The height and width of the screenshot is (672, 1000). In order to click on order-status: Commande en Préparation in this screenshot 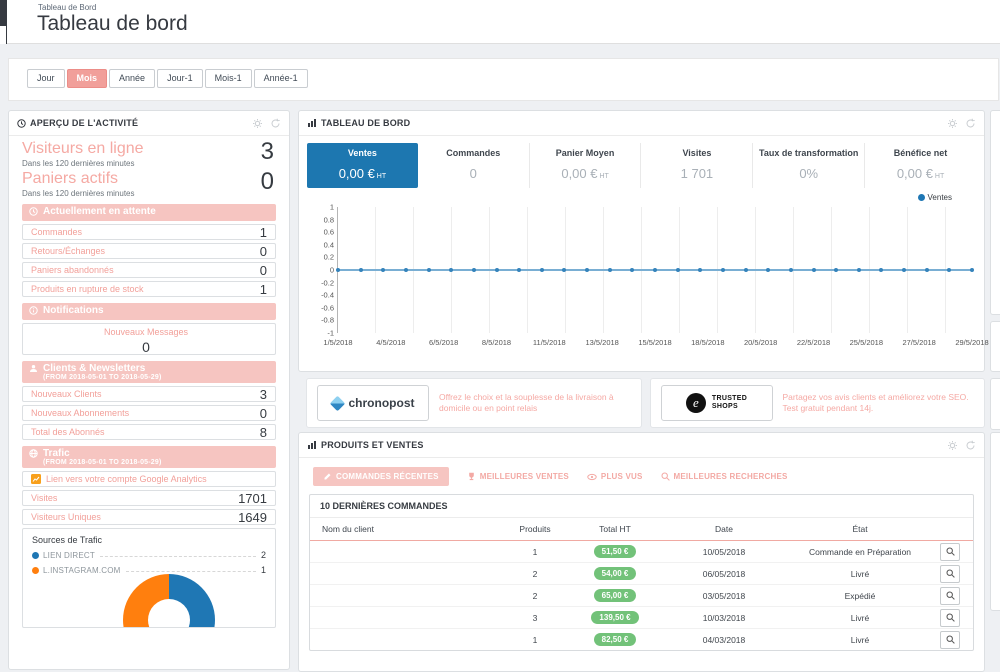, I will do `click(860, 551)`.